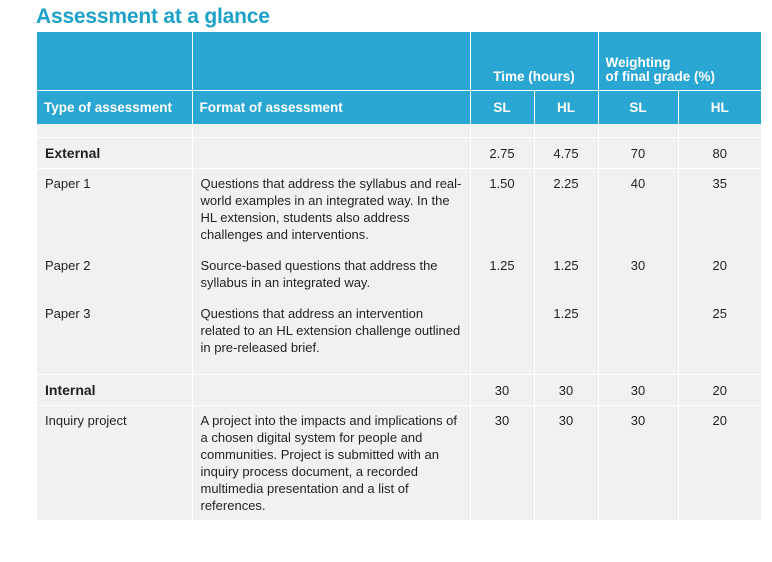 Image resolution: width=772 pixels, height=562 pixels. What do you see at coordinates (566, 153) in the screenshot?
I see `time-hl-cell: 4.75` at bounding box center [566, 153].